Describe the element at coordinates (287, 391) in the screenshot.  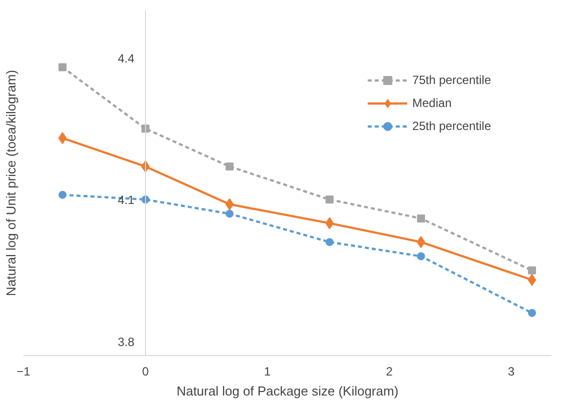
I see `x-axis-title: Natural log of Package size (Kilogram)` at that location.